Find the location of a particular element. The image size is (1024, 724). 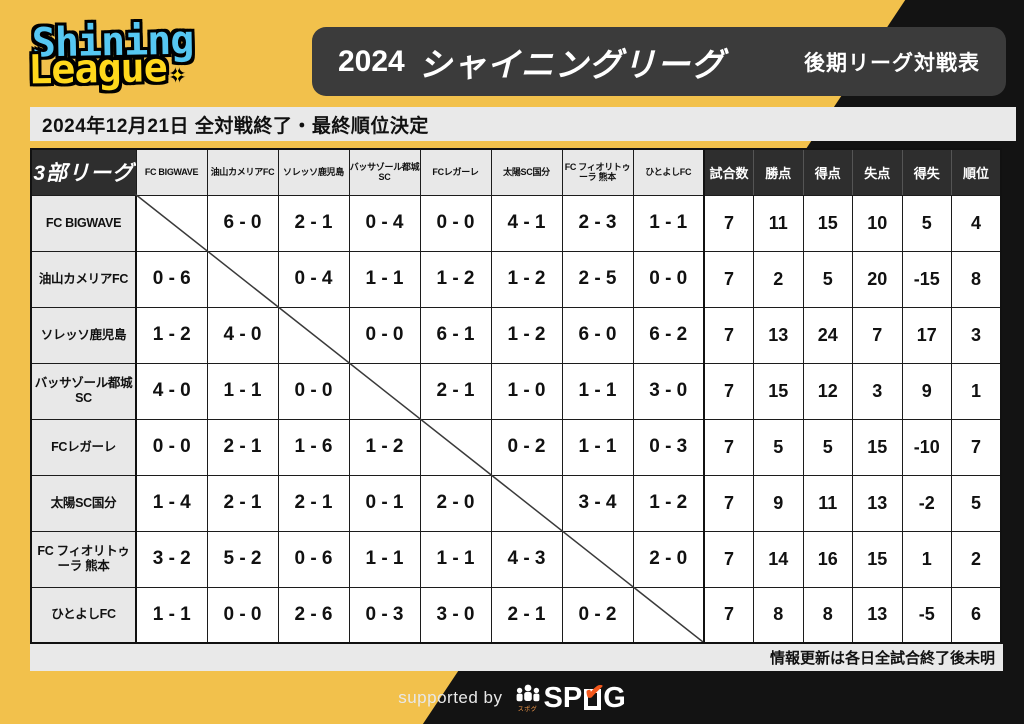

logo-text-league: League ✦ is located at coordinates (105, 69).